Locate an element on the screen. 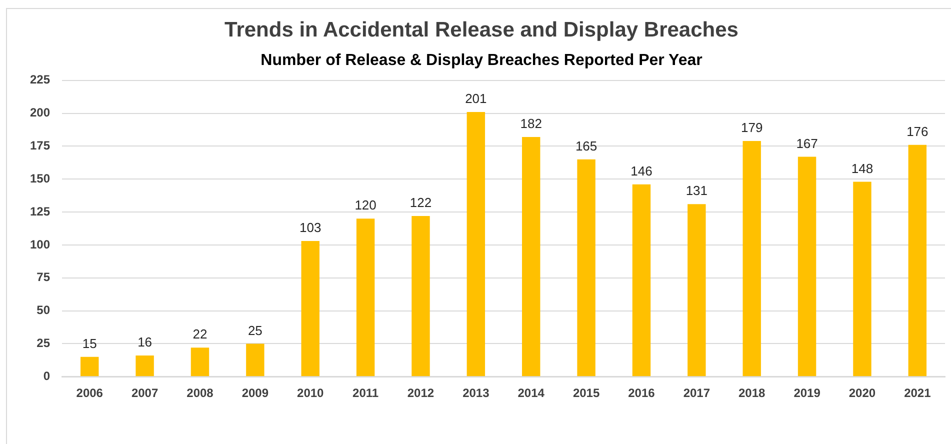 This screenshot has height=444, width=951. y-tick-label: 200 is located at coordinates (40, 113).